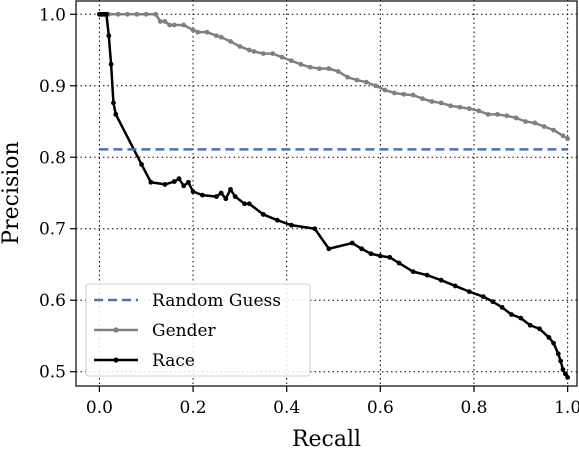  I want to click on y-tick-label: 1.0, so click(52, 15).